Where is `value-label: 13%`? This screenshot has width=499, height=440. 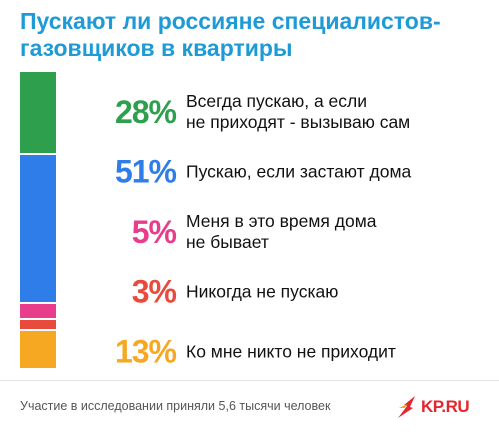 value-label: 13% is located at coordinates (145, 351).